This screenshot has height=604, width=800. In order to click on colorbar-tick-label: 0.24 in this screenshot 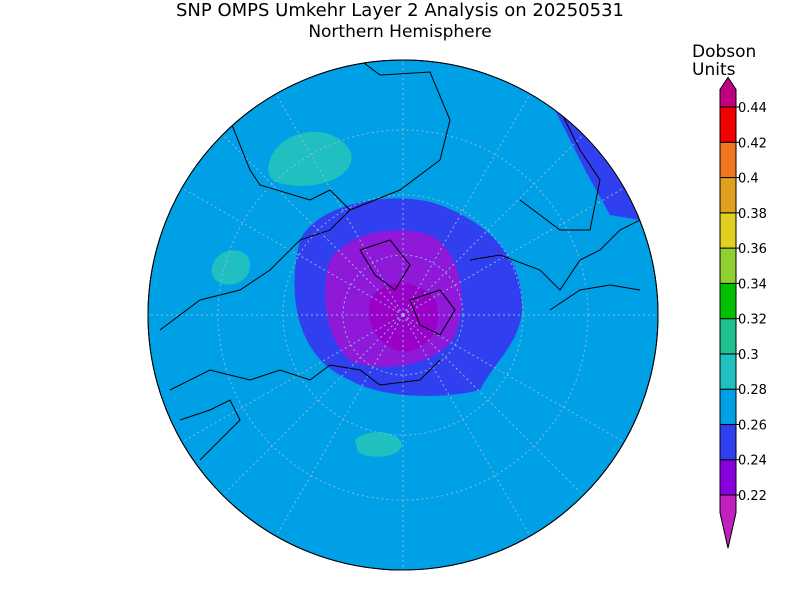, I will do `click(752, 461)`.